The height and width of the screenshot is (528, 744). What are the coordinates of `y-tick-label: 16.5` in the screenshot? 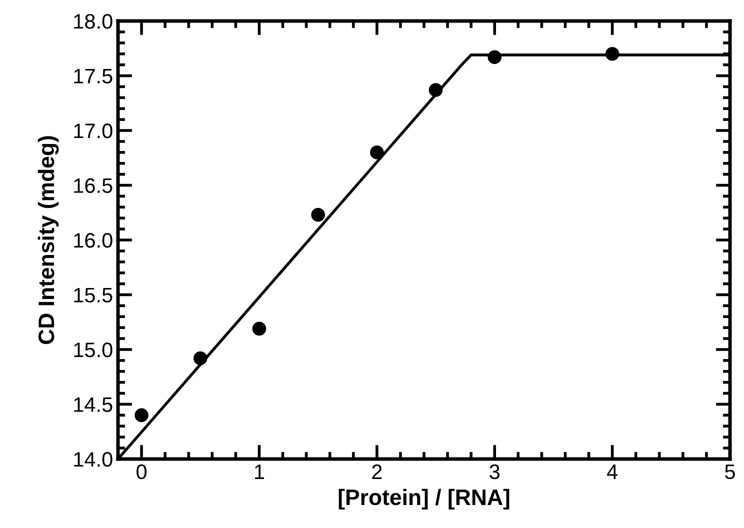 It's located at (93, 186).